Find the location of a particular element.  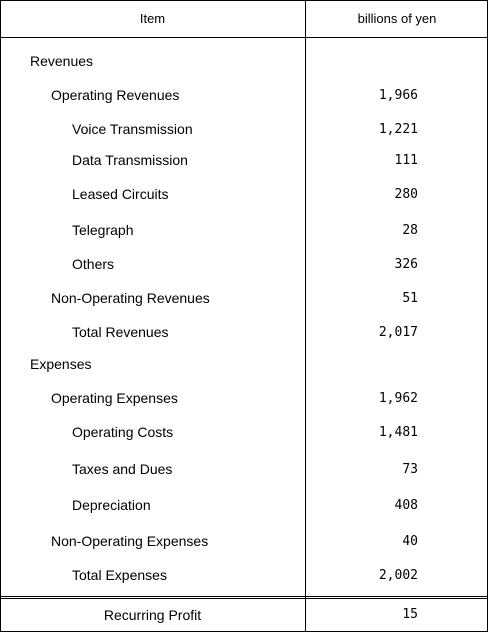

row-label-non-operating-revenues: Non-Operating Revenues is located at coordinates (130, 298).